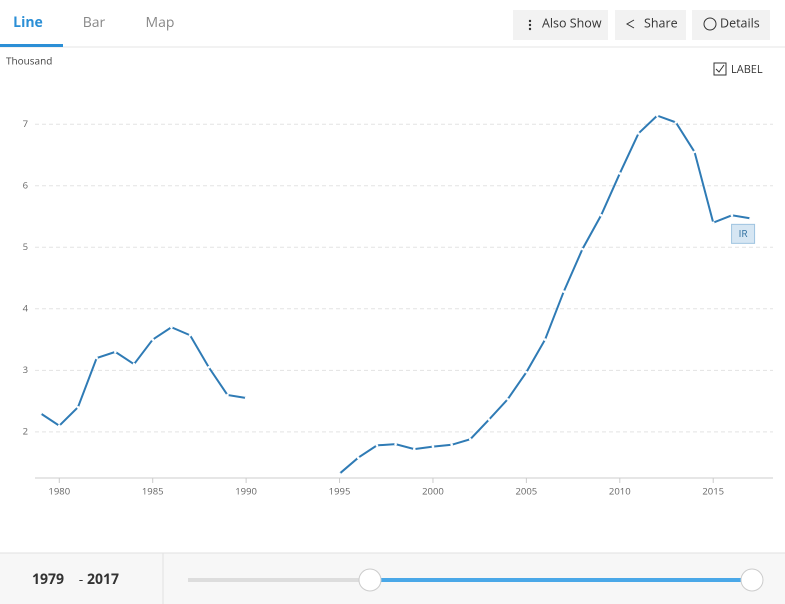 The image size is (785, 604). Describe the element at coordinates (94, 22) in the screenshot. I see `tab-bar: Bar` at that location.